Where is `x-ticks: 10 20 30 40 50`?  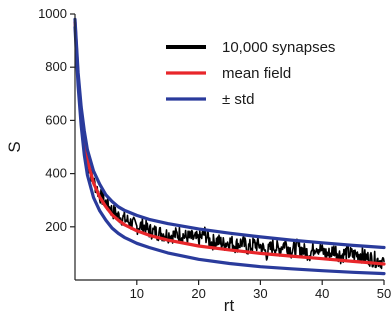 x-ticks: 10 20 30 40 50 is located at coordinates (260, 290).